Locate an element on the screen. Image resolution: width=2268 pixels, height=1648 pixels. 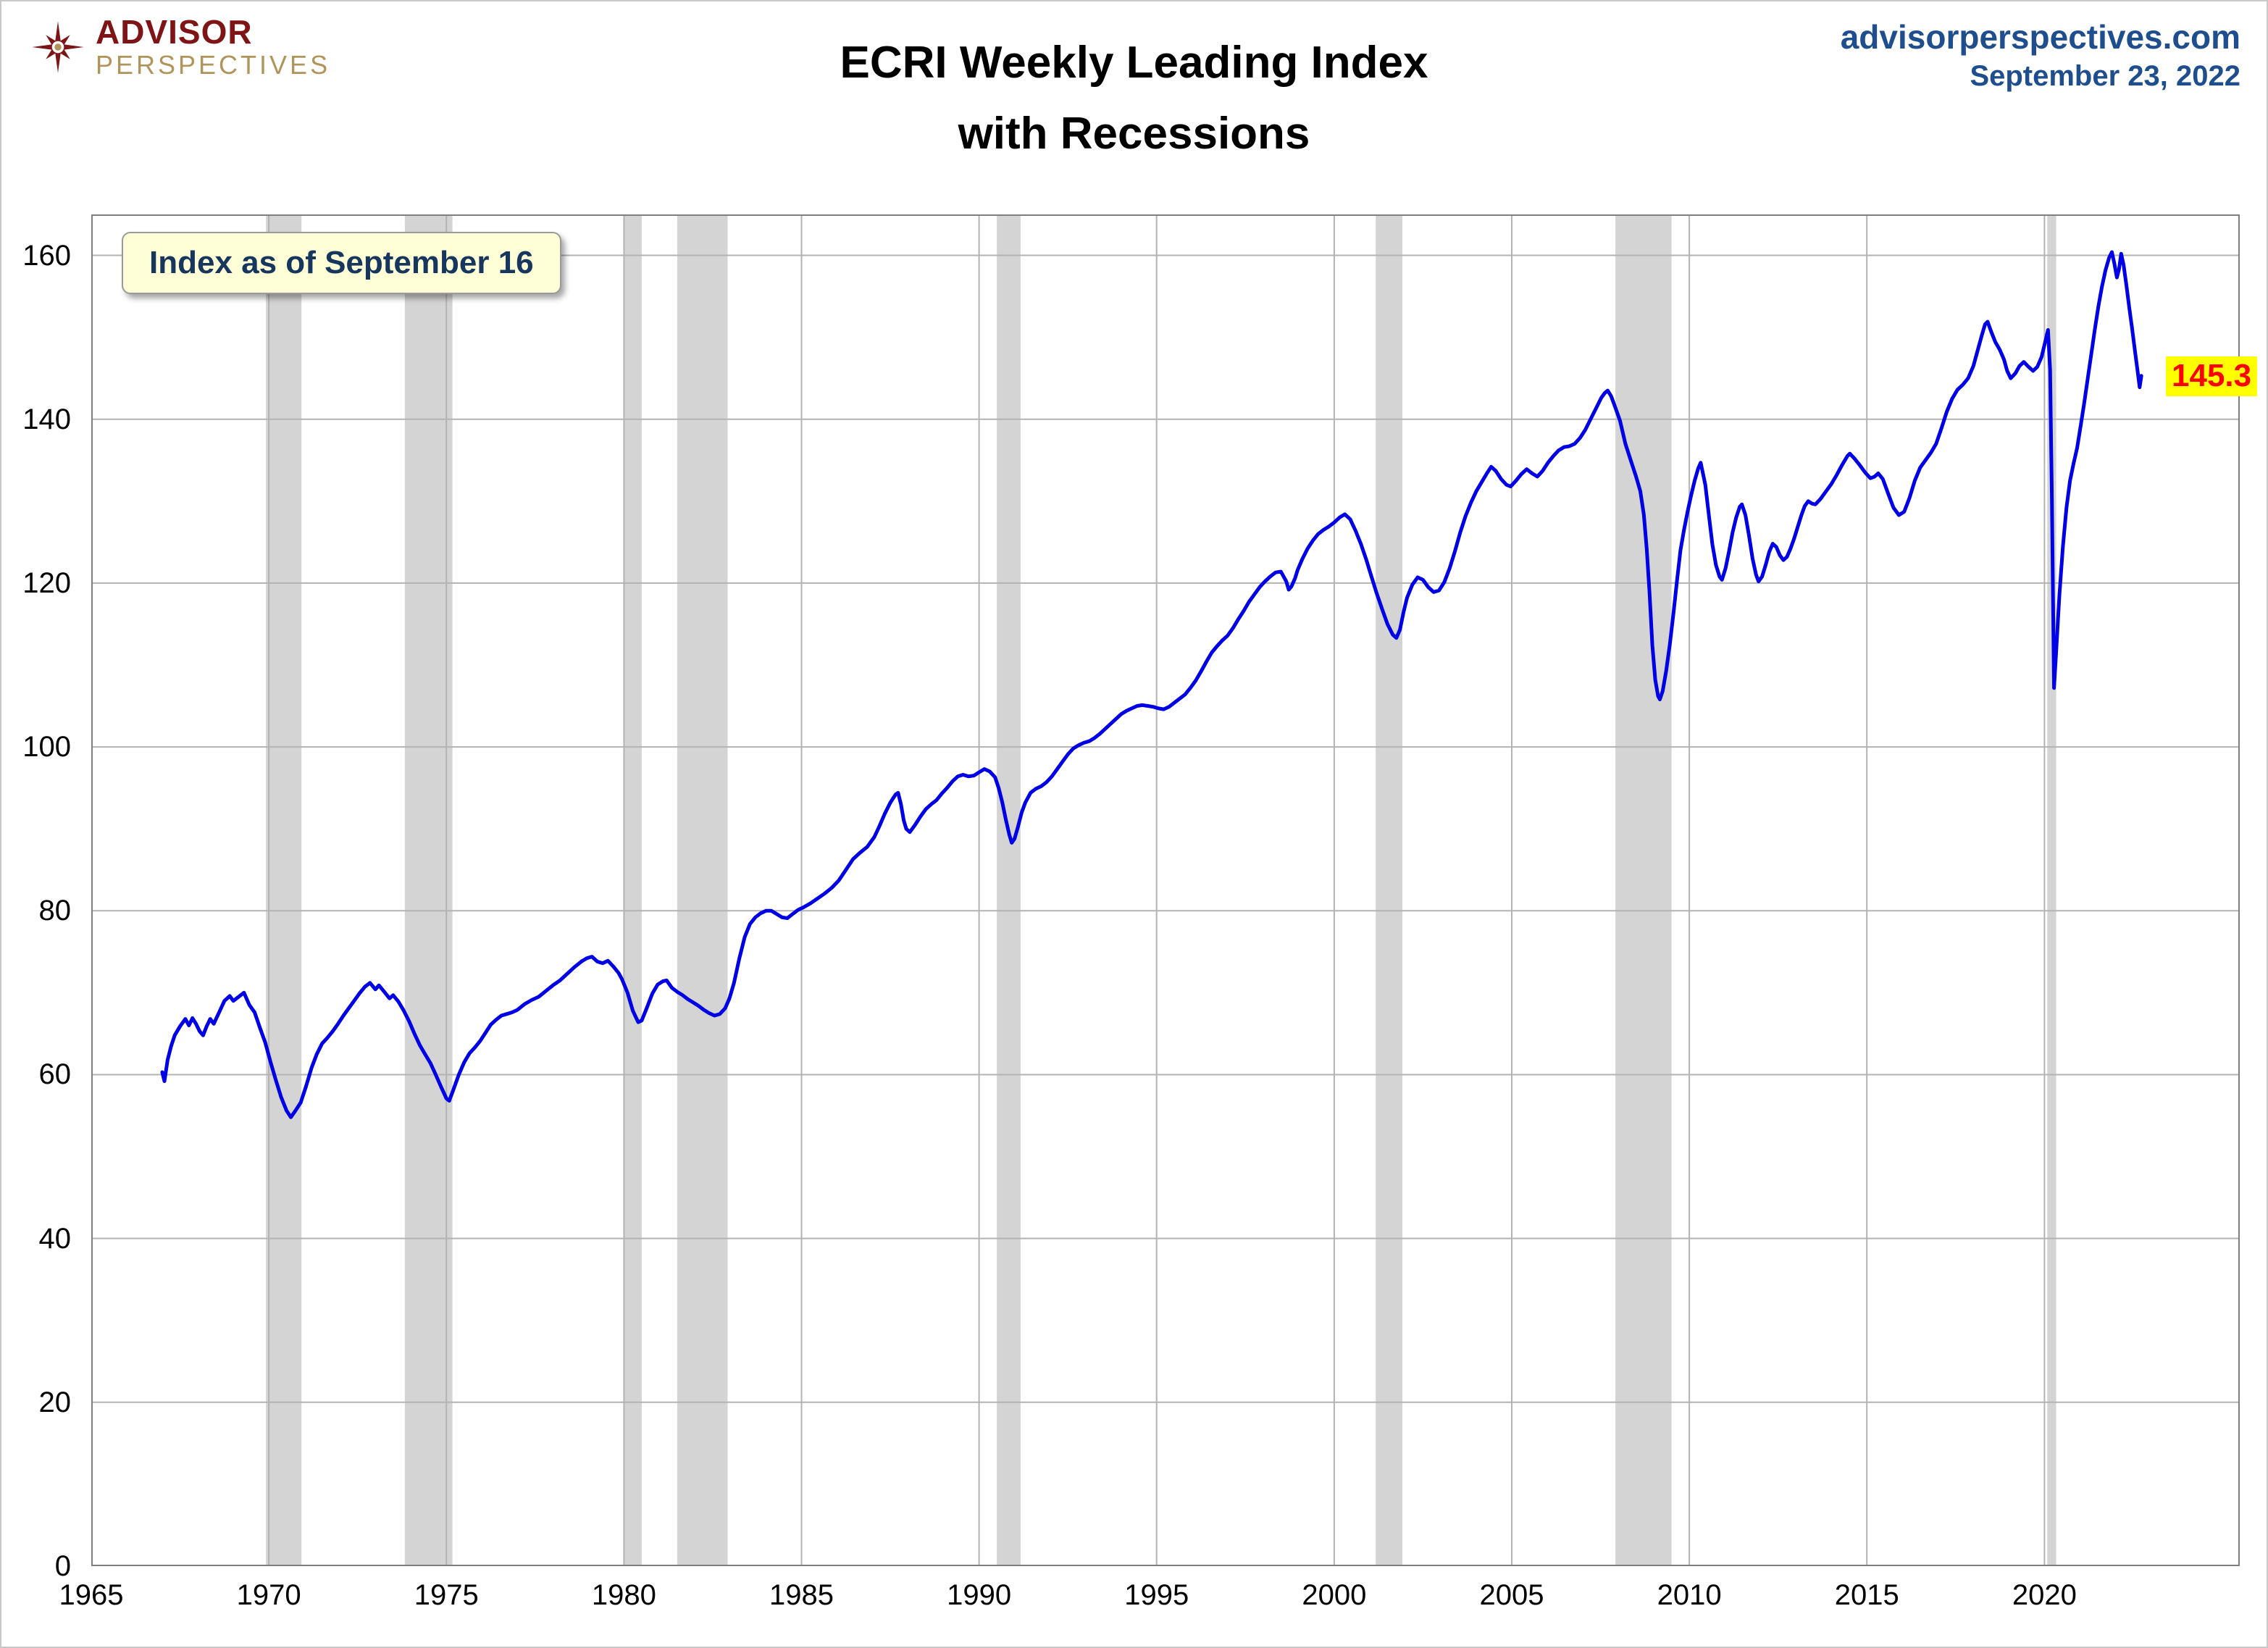
advisor-perspectives-logo: ADVISOR PERSPECTIVES is located at coordinates (180, 47).